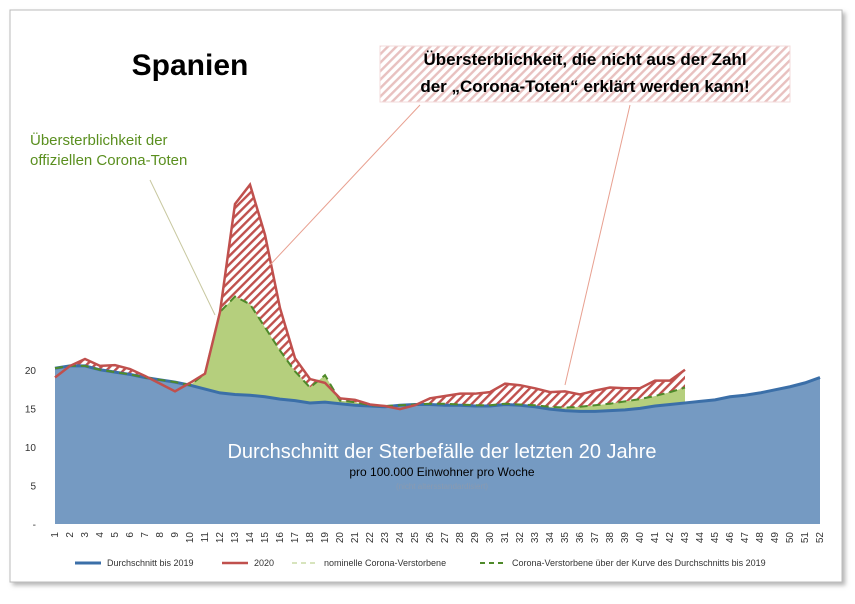 The height and width of the screenshot is (604, 855). What do you see at coordinates (565, 538) in the screenshot?
I see `x-tick-label: 35` at bounding box center [565, 538].